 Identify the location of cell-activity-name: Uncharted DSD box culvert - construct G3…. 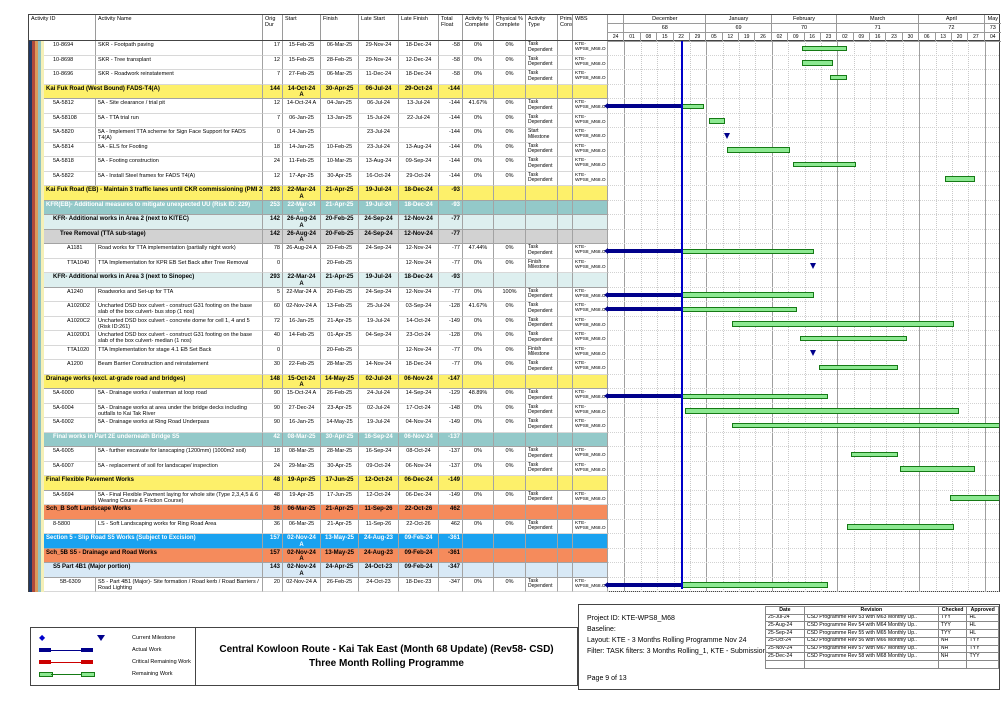
(179, 309).